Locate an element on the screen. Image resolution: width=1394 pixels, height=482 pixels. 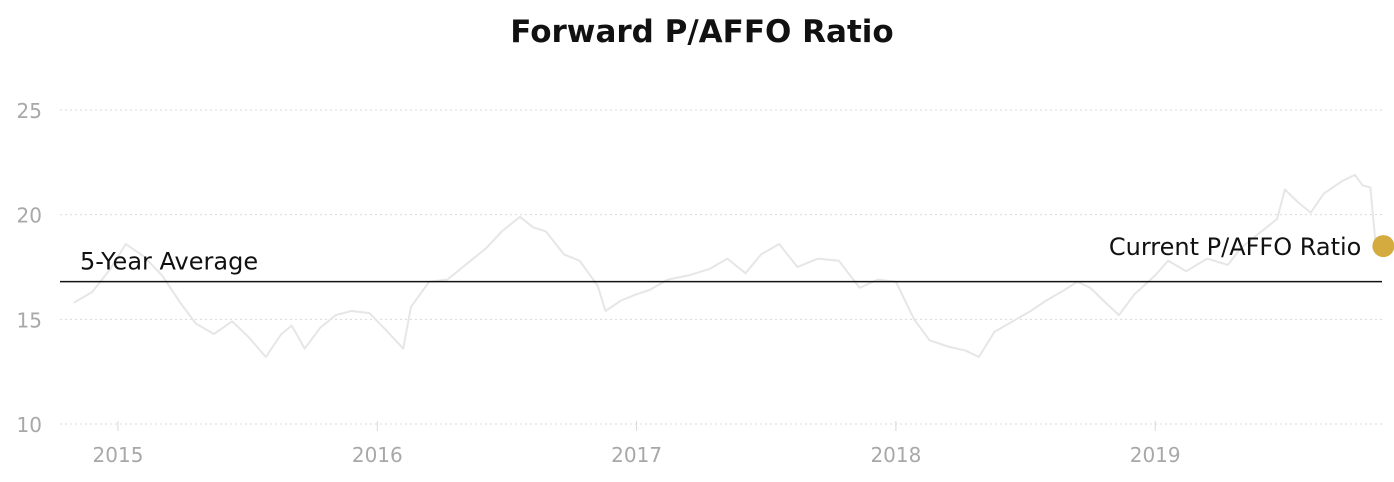
x-tick-label-2019: 2019 is located at coordinates (1155, 455).